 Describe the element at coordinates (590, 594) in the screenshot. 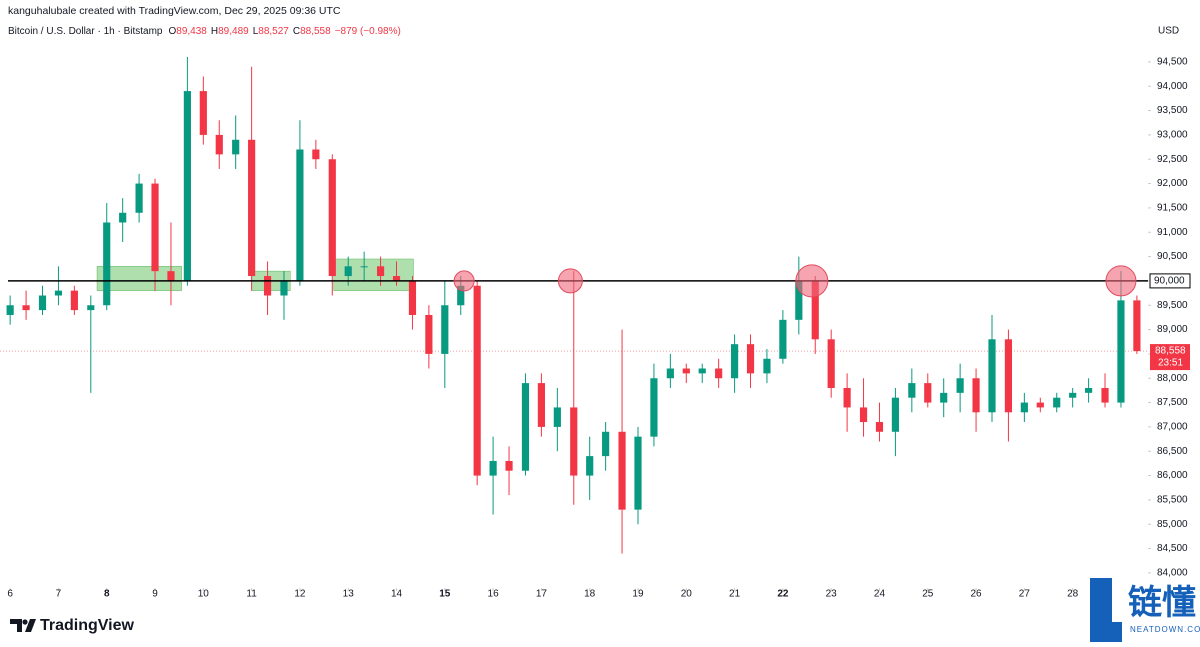

I see `x-tick-label: 18` at that location.